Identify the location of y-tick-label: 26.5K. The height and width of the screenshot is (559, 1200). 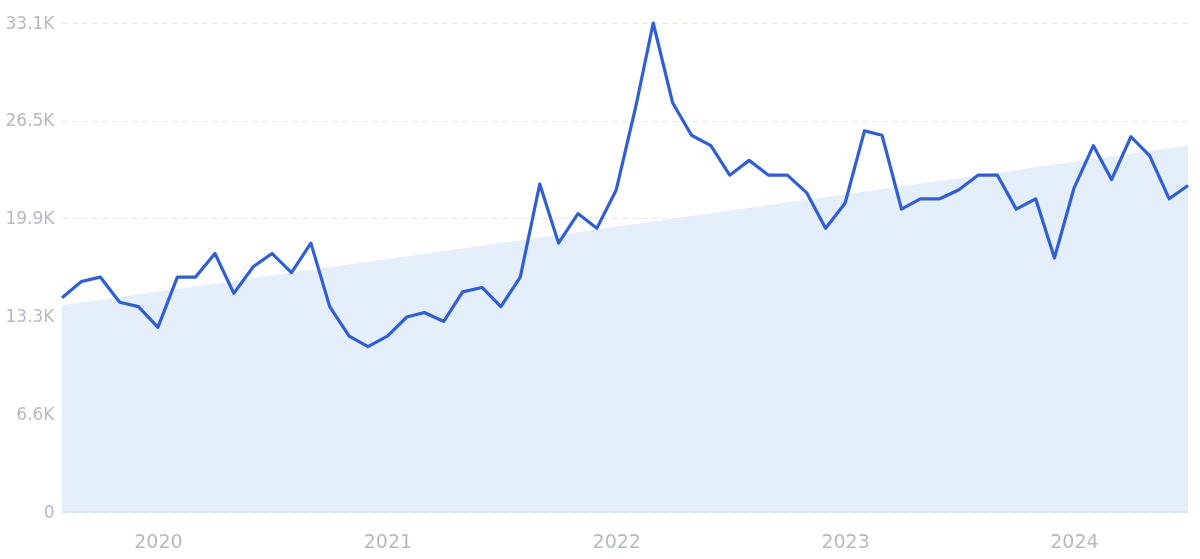
(30, 120).